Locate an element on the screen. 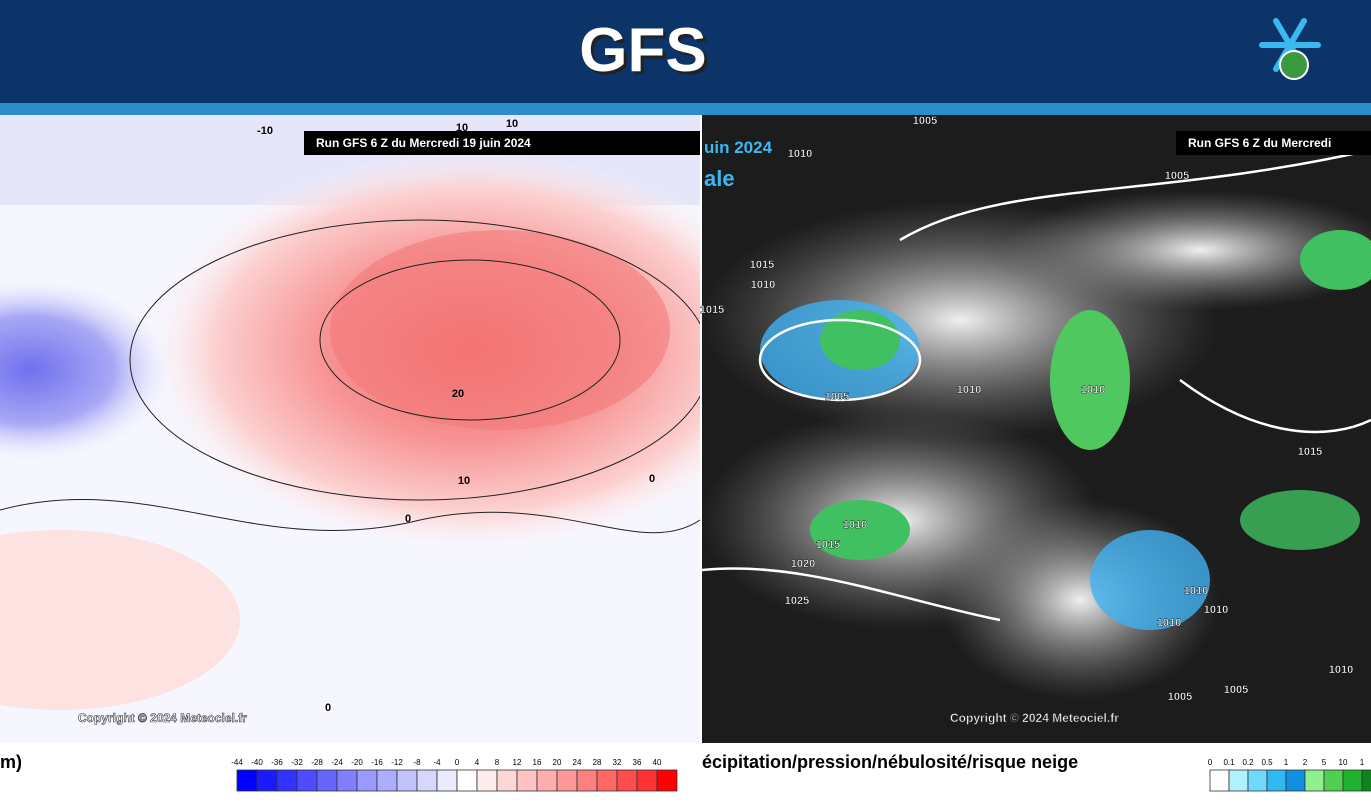  run-label: Run GFS 6 Z du Mercredi is located at coordinates (1259, 143).